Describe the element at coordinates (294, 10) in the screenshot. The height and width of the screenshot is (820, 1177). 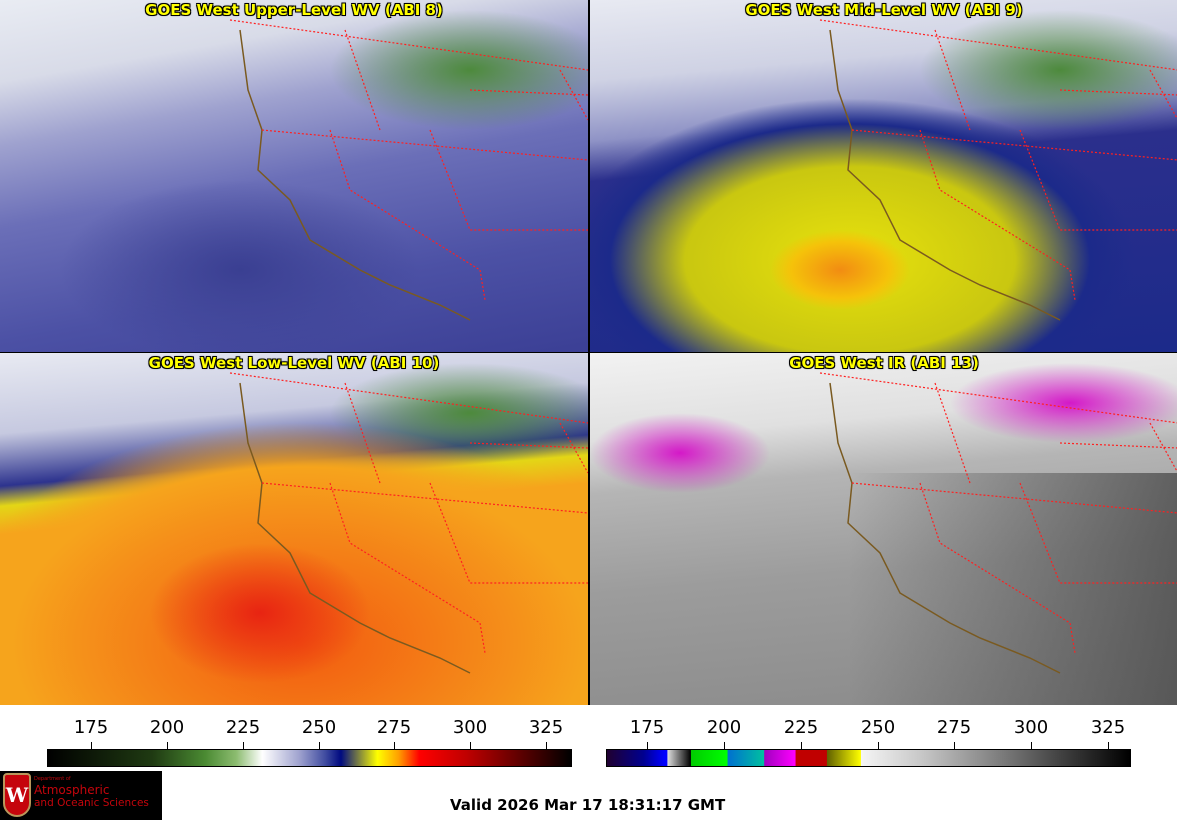
I see `panel-title: GOES West Upper-Level WV (ABI 8)` at that location.